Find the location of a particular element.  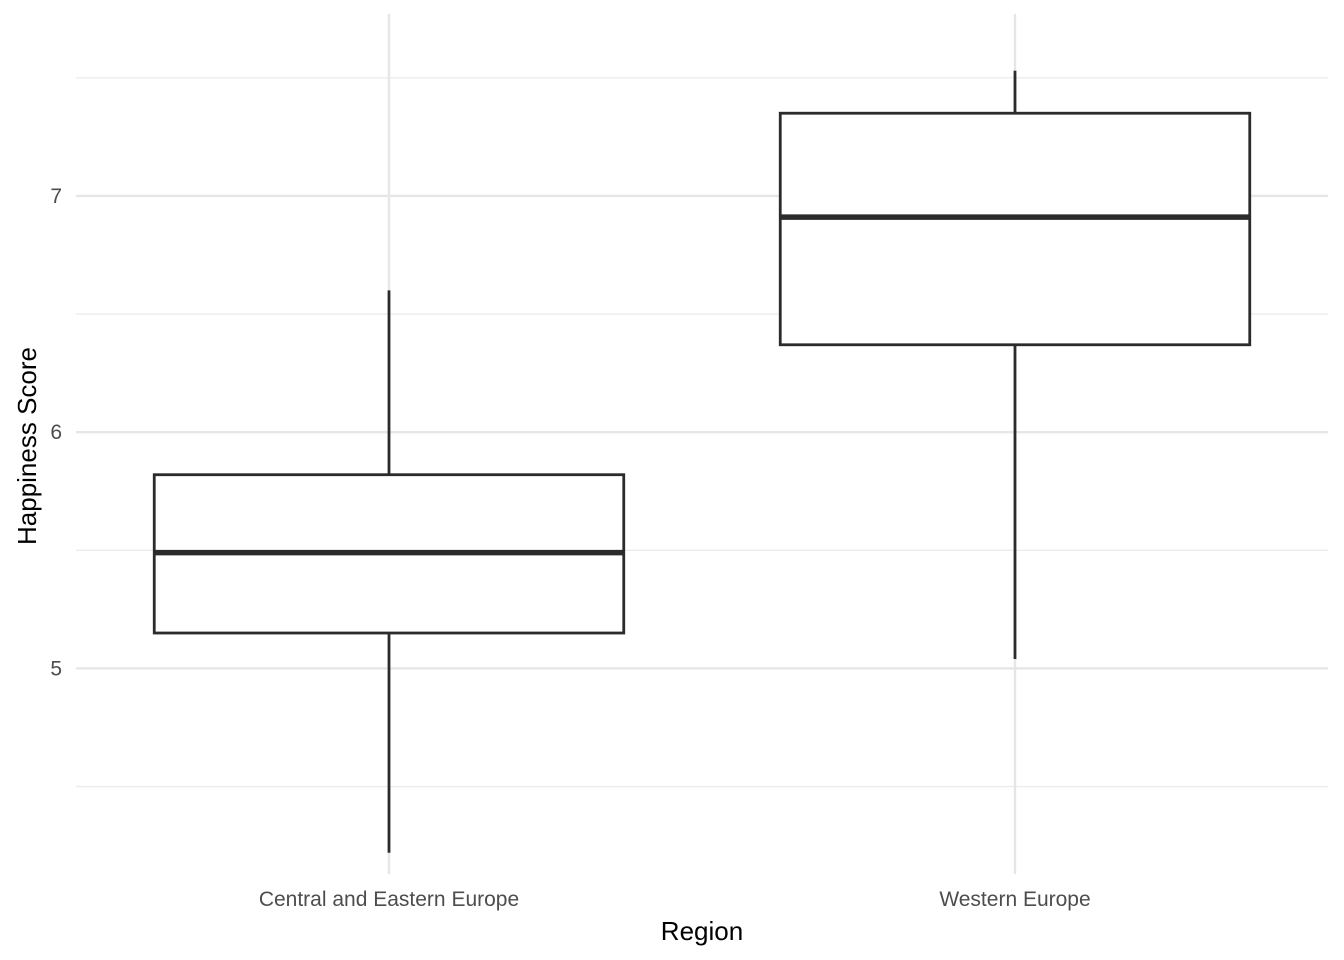

y-axis-title: Happiness Score is located at coordinates (27, 446).